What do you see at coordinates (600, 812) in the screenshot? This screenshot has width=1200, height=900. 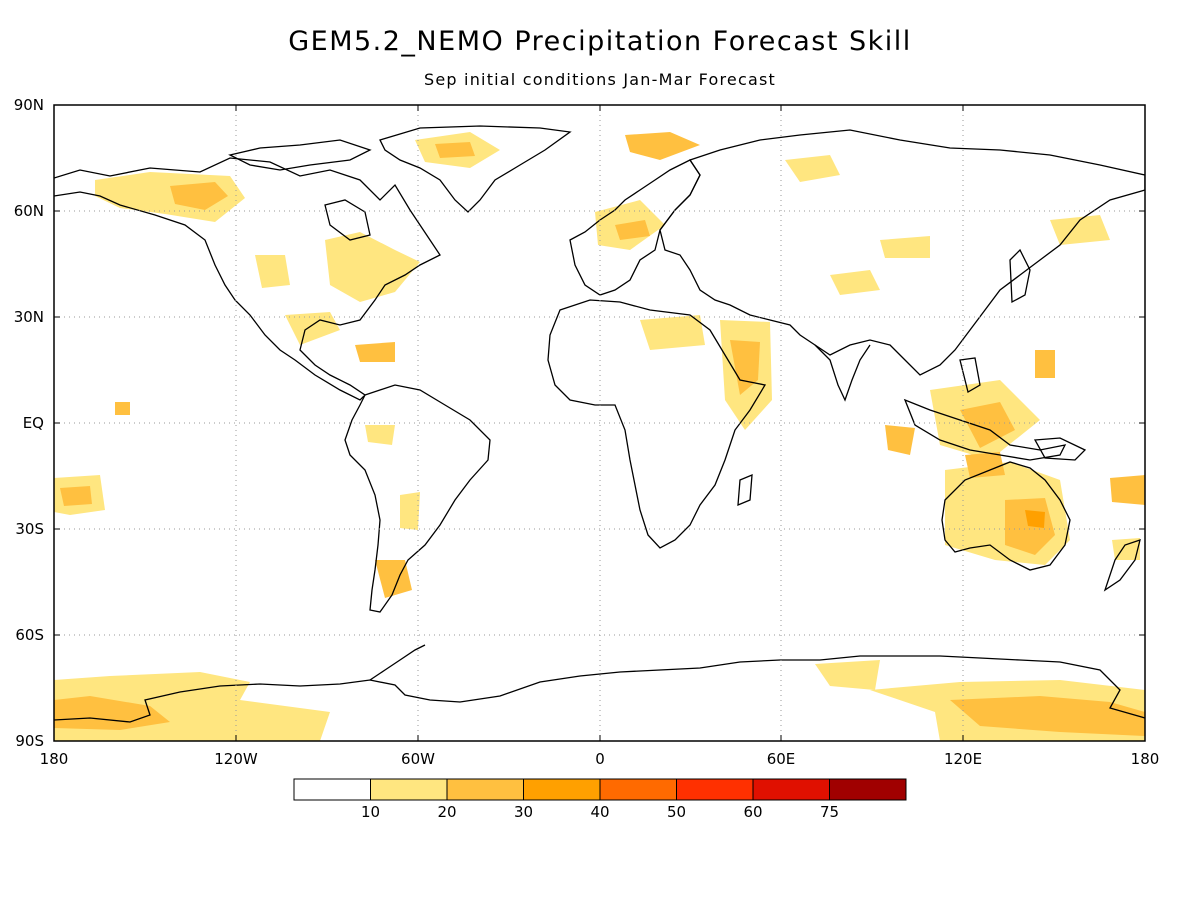 I see `colorbar-tick-label: 40` at bounding box center [600, 812].